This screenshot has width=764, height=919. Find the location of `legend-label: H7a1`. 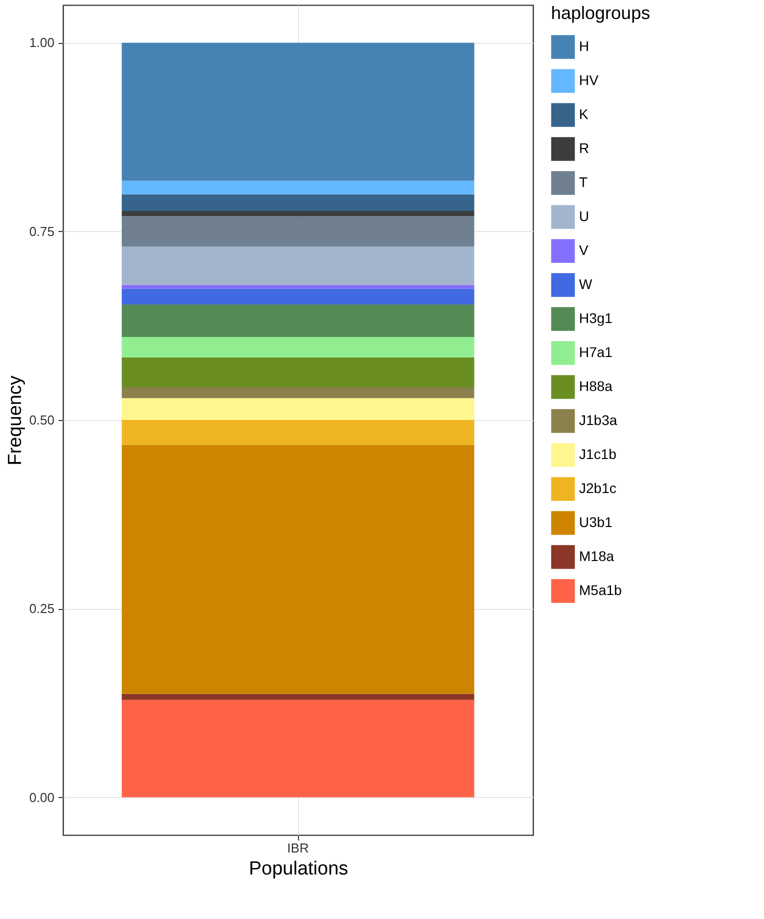

legend-label: H7a1 is located at coordinates (596, 352).